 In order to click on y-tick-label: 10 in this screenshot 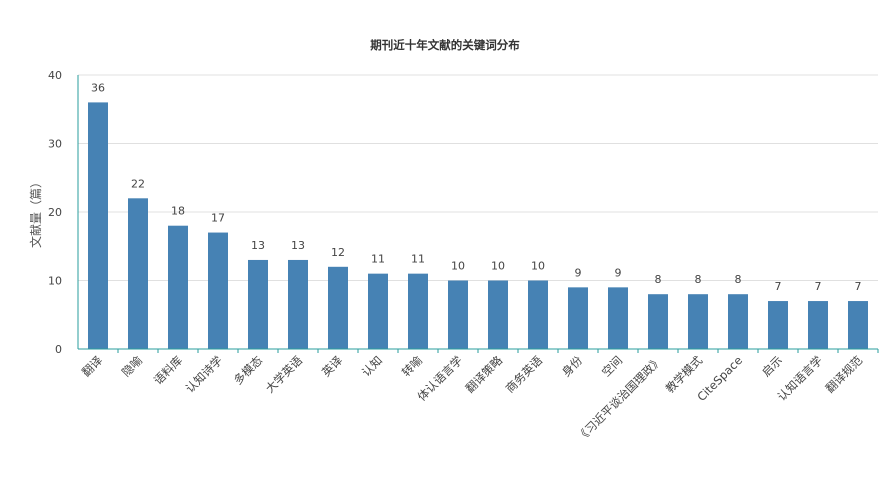, I will do `click(55, 281)`.